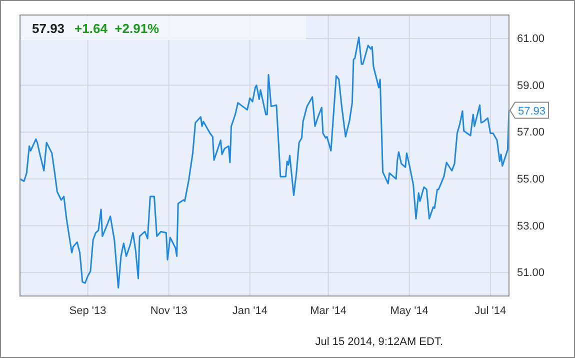  Describe the element at coordinates (531, 226) in the screenshot. I see `y-tick-label: 53.00` at that location.